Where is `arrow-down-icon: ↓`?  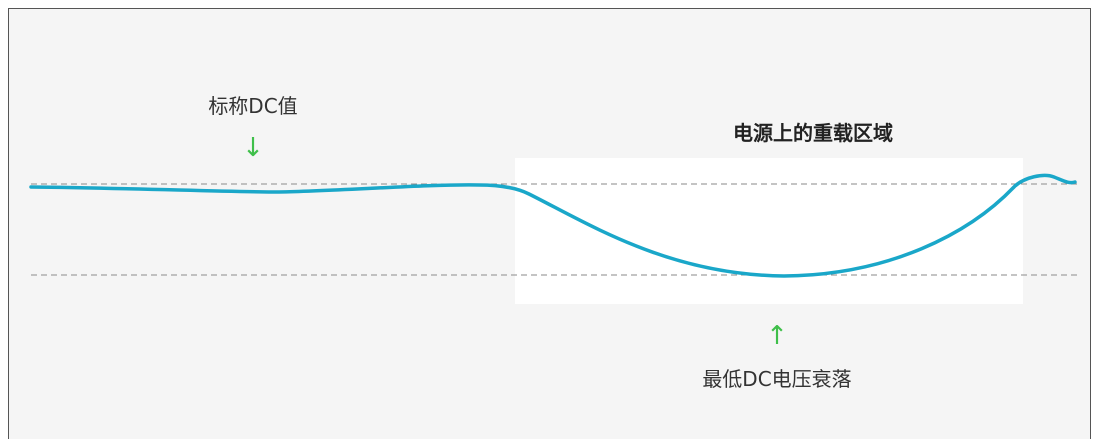
arrow-down-icon: ↓ is located at coordinates (253, 148).